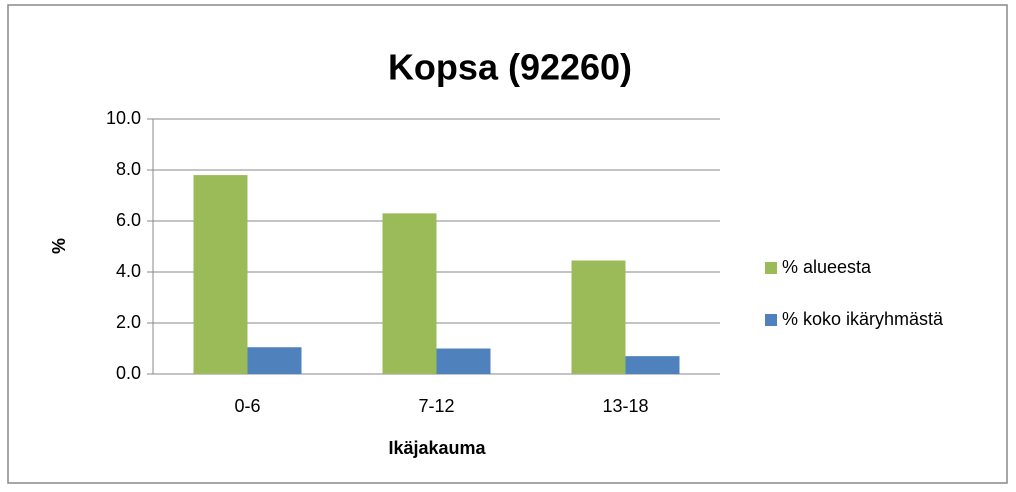 The width and height of the screenshot is (1016, 492). Describe the element at coordinates (59, 246) in the screenshot. I see `y-axis-label: %` at that location.